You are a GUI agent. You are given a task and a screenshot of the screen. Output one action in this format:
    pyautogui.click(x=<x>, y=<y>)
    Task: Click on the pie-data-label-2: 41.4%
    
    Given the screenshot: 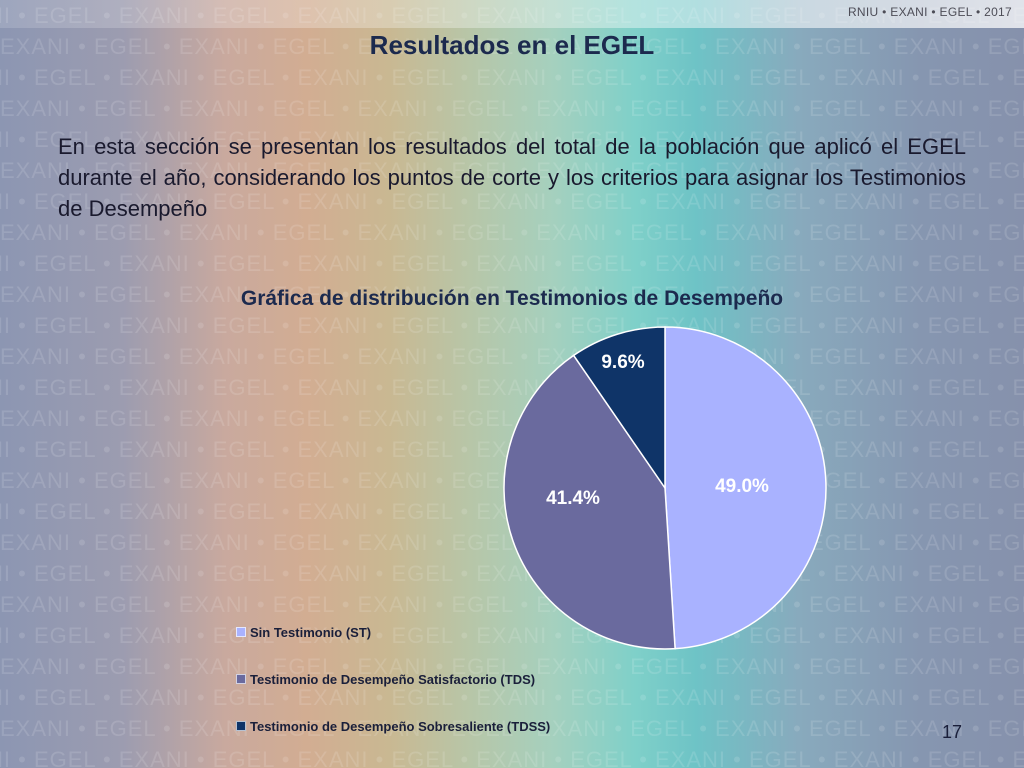 What is the action you would take?
    pyautogui.click(x=573, y=498)
    